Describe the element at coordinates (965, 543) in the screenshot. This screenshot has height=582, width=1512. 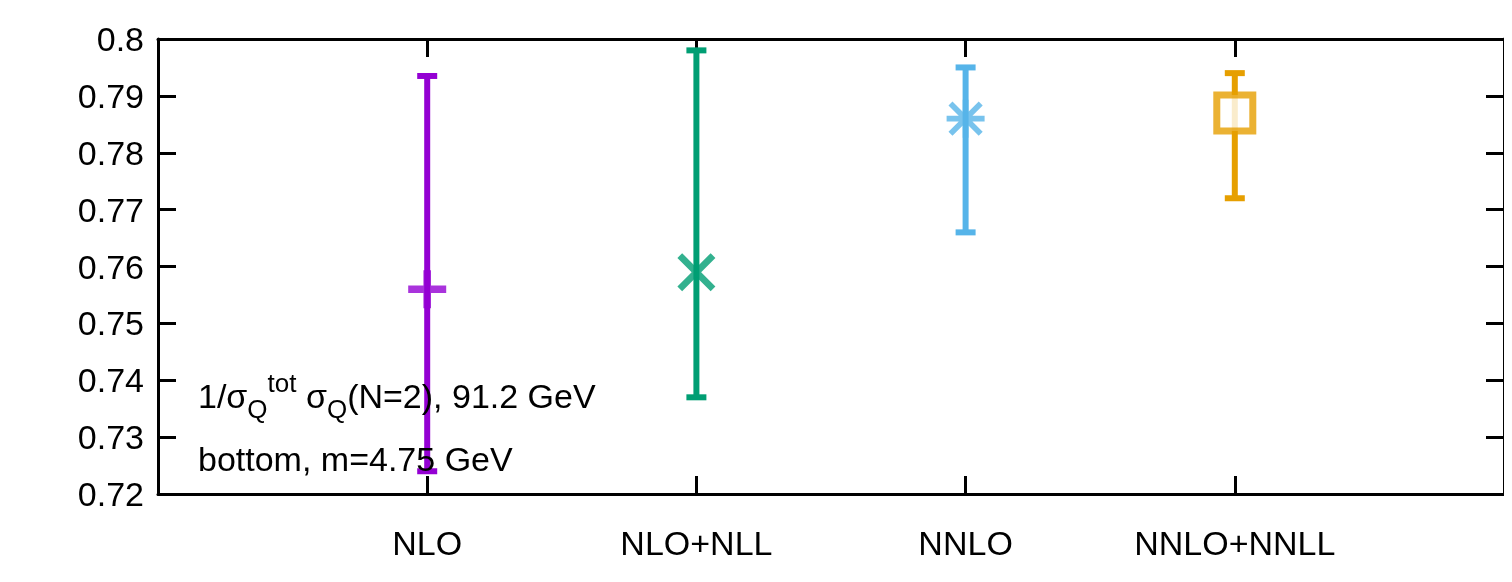
I see `x-tick-label: NNLO` at that location.